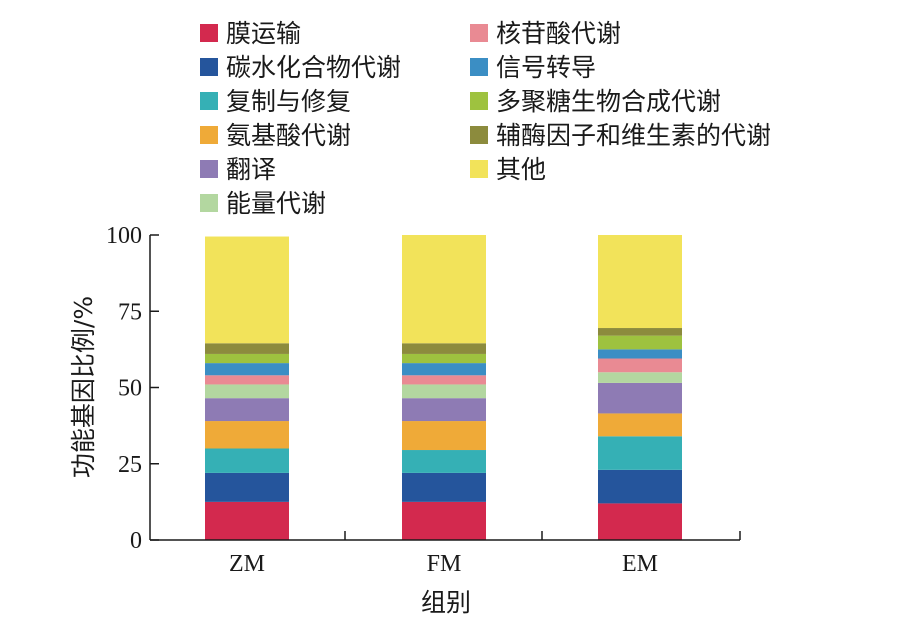 Image resolution: width=907 pixels, height=624 pixels. What do you see at coordinates (608, 101) in the screenshot?
I see `legend-label: 多聚糖生物合成代谢` at bounding box center [608, 101].